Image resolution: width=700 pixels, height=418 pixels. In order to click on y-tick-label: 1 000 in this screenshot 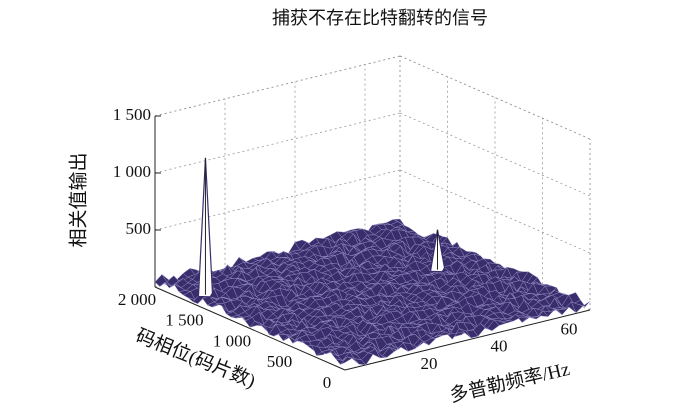, I will do `click(232, 340)`.